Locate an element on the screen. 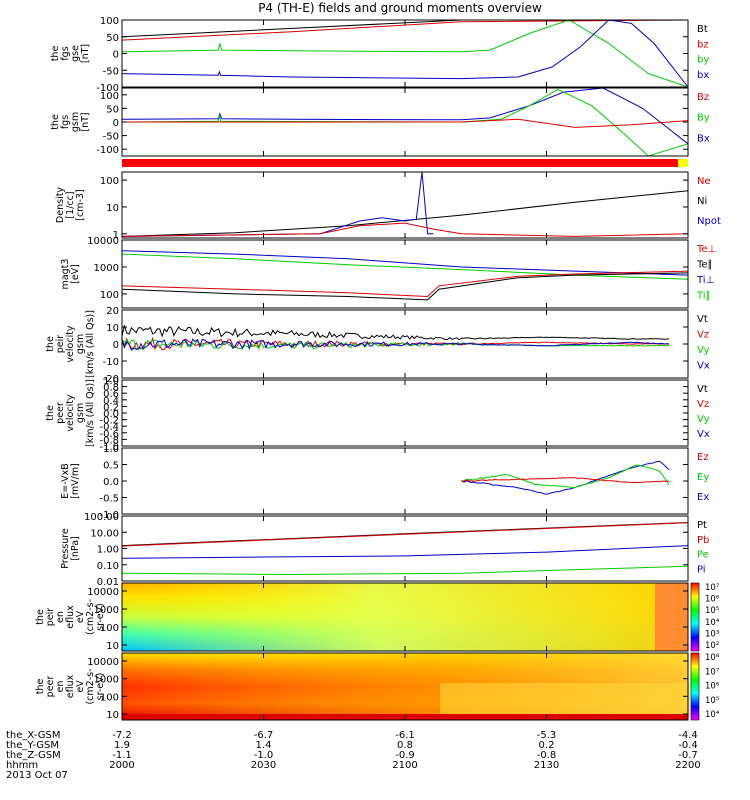 The width and height of the screenshot is (750, 800). y-axis-label-line: Density is located at coordinates (60, 205).